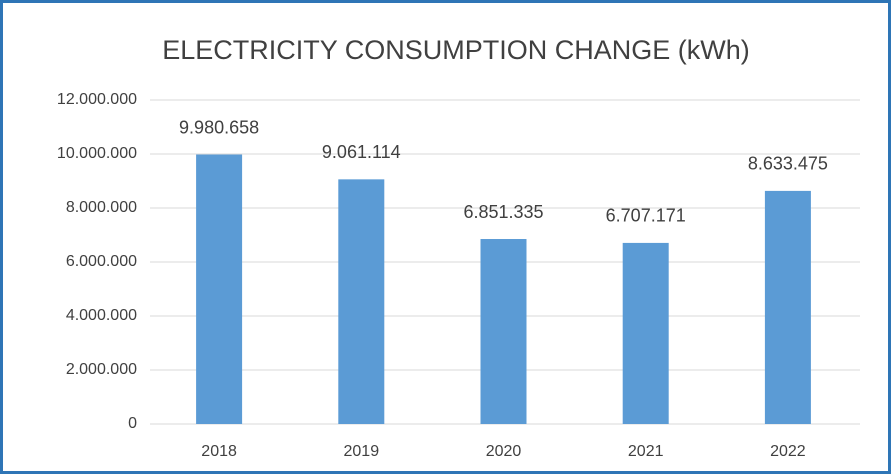  I want to click on x-tick-label: 2022, so click(788, 451).